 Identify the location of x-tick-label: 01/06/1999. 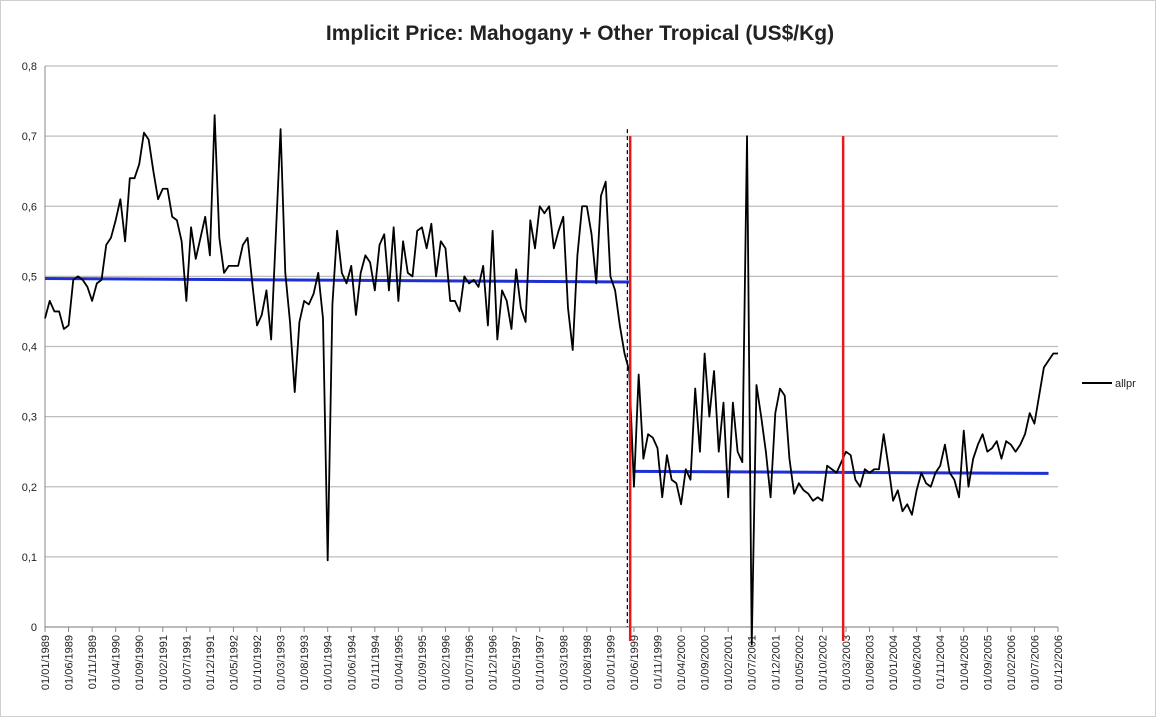
(635, 662).